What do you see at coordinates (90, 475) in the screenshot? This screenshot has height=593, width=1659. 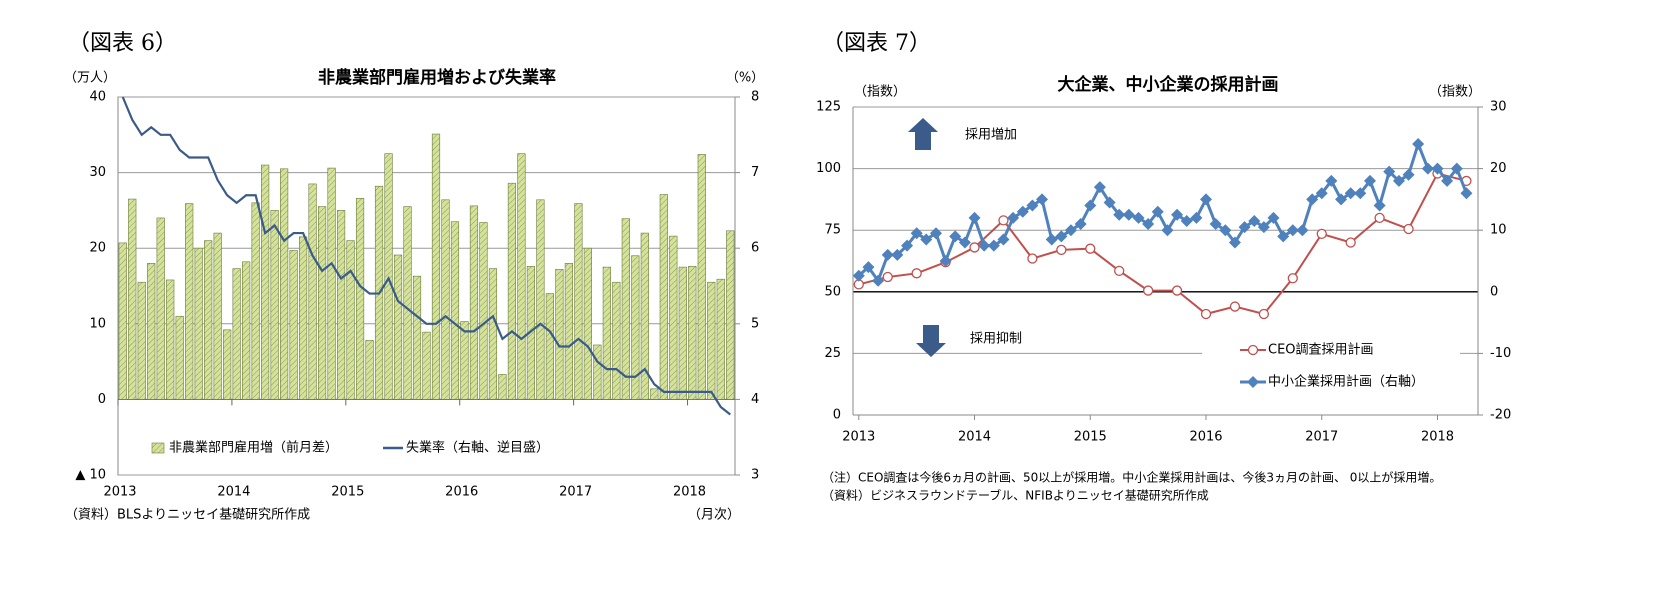 I see `y-tick-label: ▲ 10` at bounding box center [90, 475].